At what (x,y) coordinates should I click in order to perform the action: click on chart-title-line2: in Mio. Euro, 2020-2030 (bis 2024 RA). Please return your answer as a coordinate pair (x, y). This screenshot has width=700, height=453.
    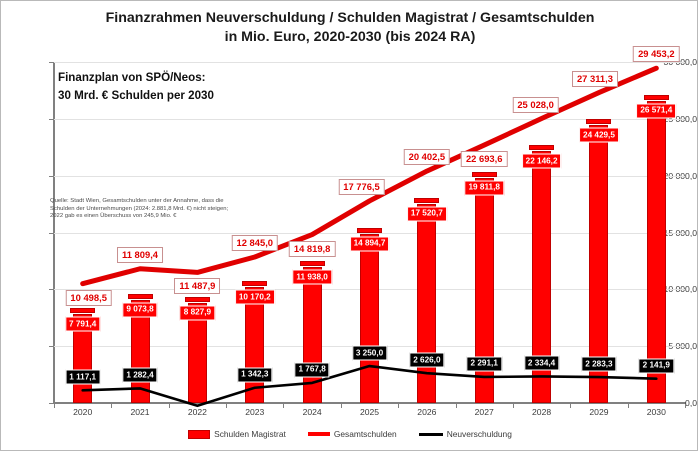
    Looking at the image, I should click on (350, 37).